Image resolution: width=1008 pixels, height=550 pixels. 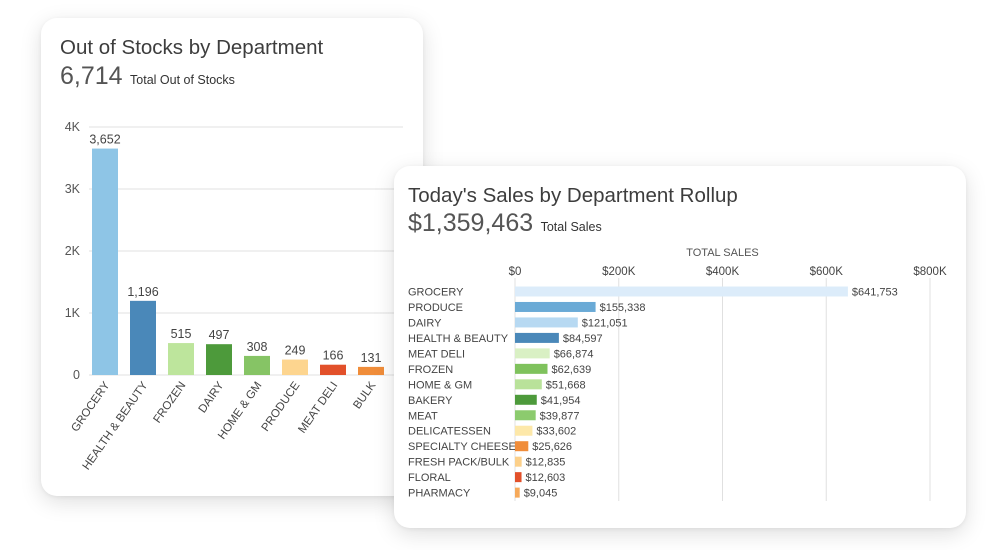 I want to click on x-tick-label: $200K, so click(x=619, y=272).